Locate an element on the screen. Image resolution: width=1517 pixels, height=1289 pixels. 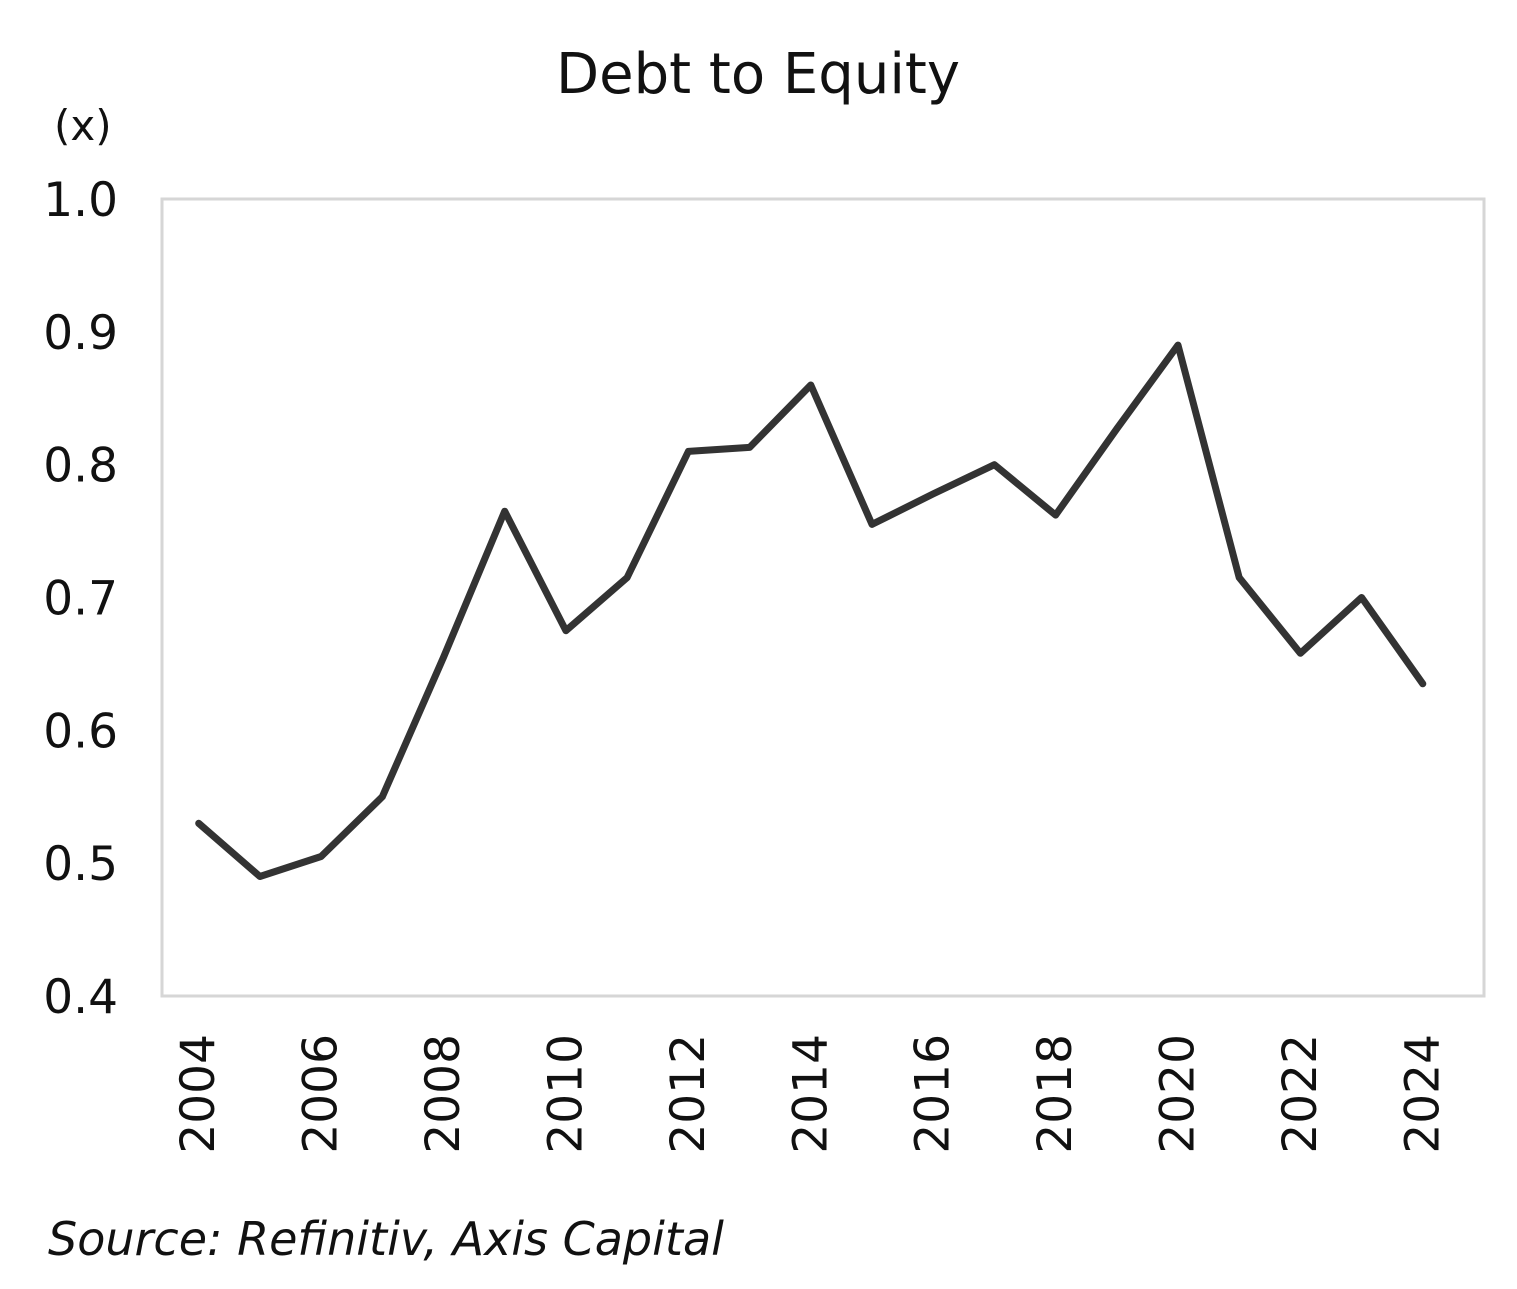
x-tick-label: 2008 is located at coordinates (443, 1094).